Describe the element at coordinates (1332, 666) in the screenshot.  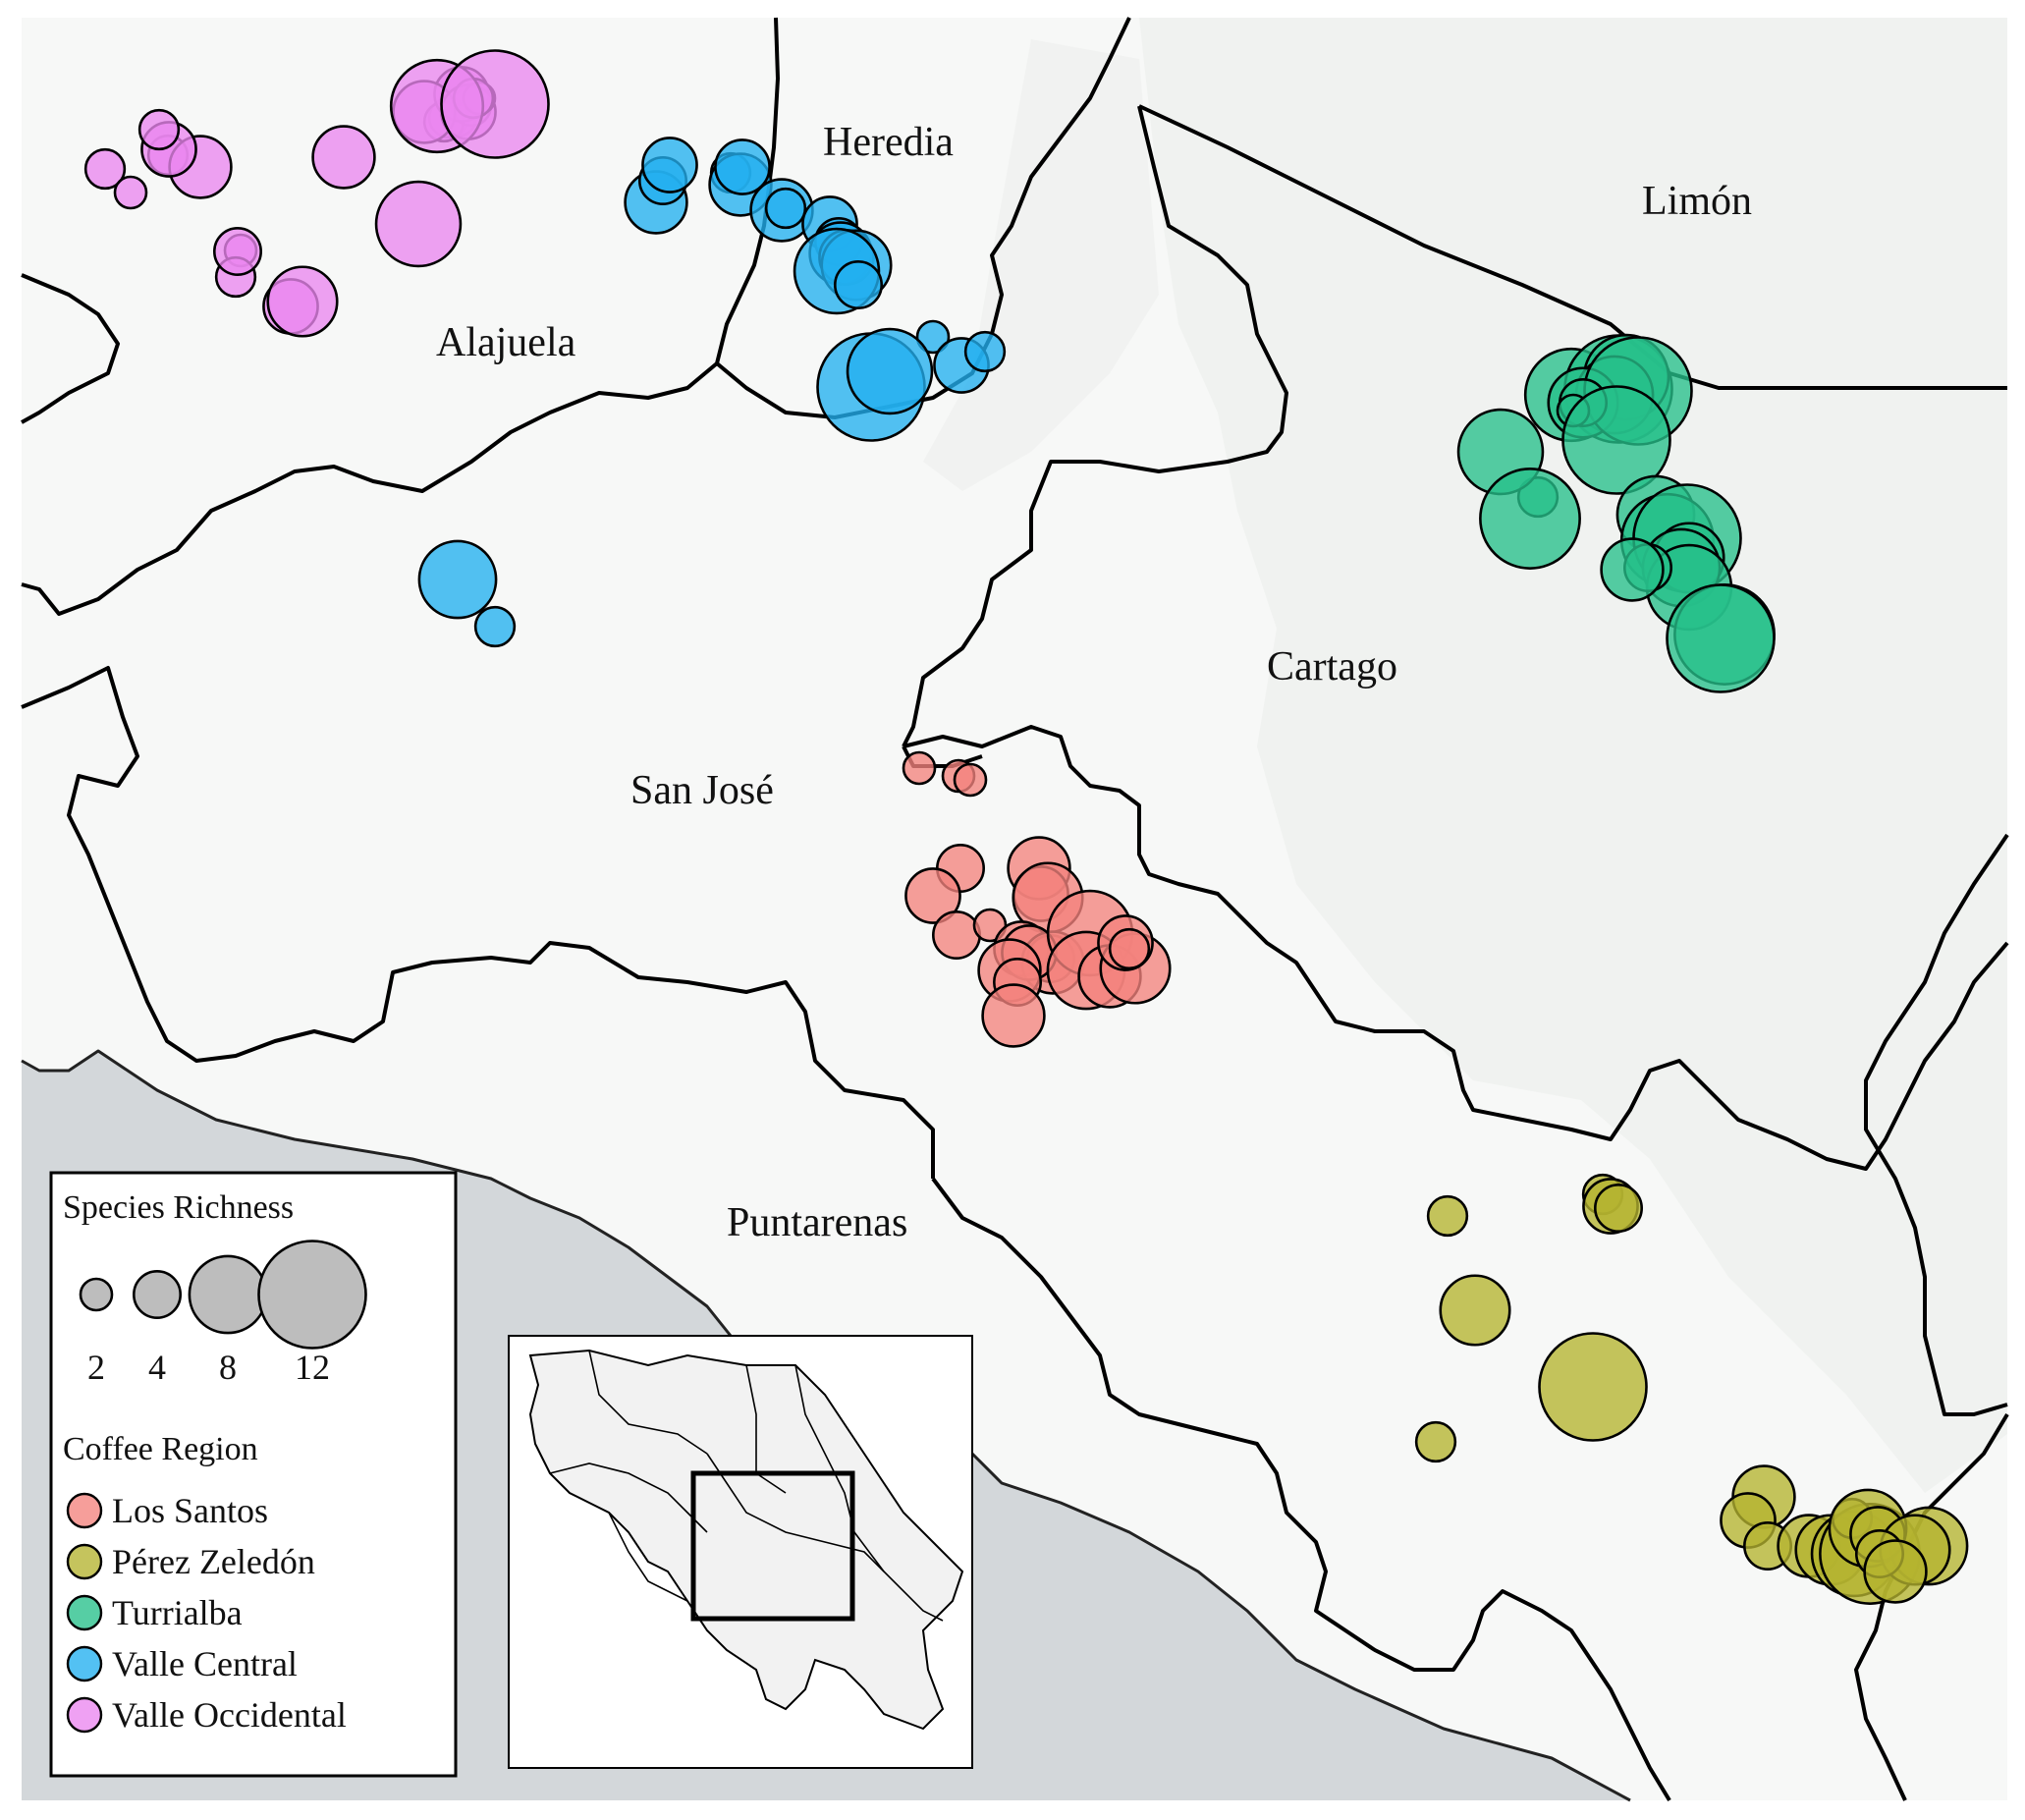
I see `province-label-cartago: Cartago` at that location.